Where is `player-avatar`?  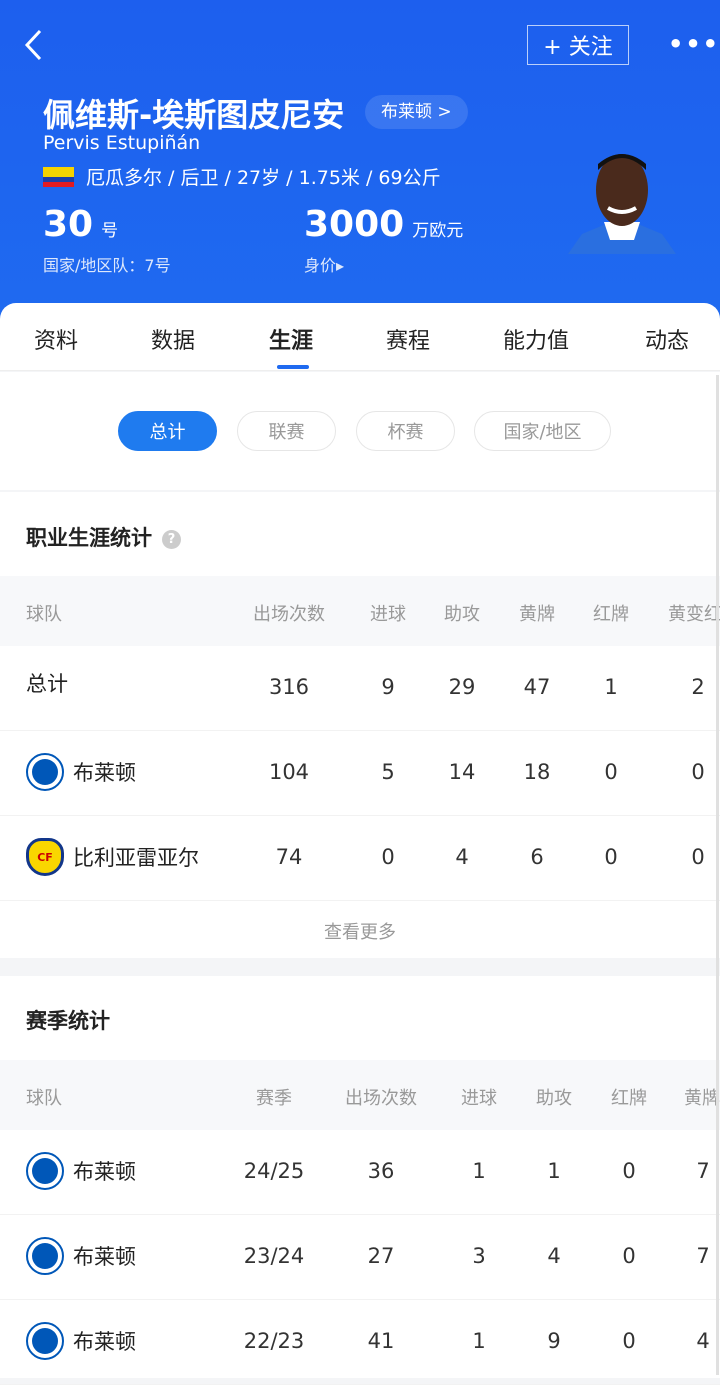 player-avatar is located at coordinates (622, 204).